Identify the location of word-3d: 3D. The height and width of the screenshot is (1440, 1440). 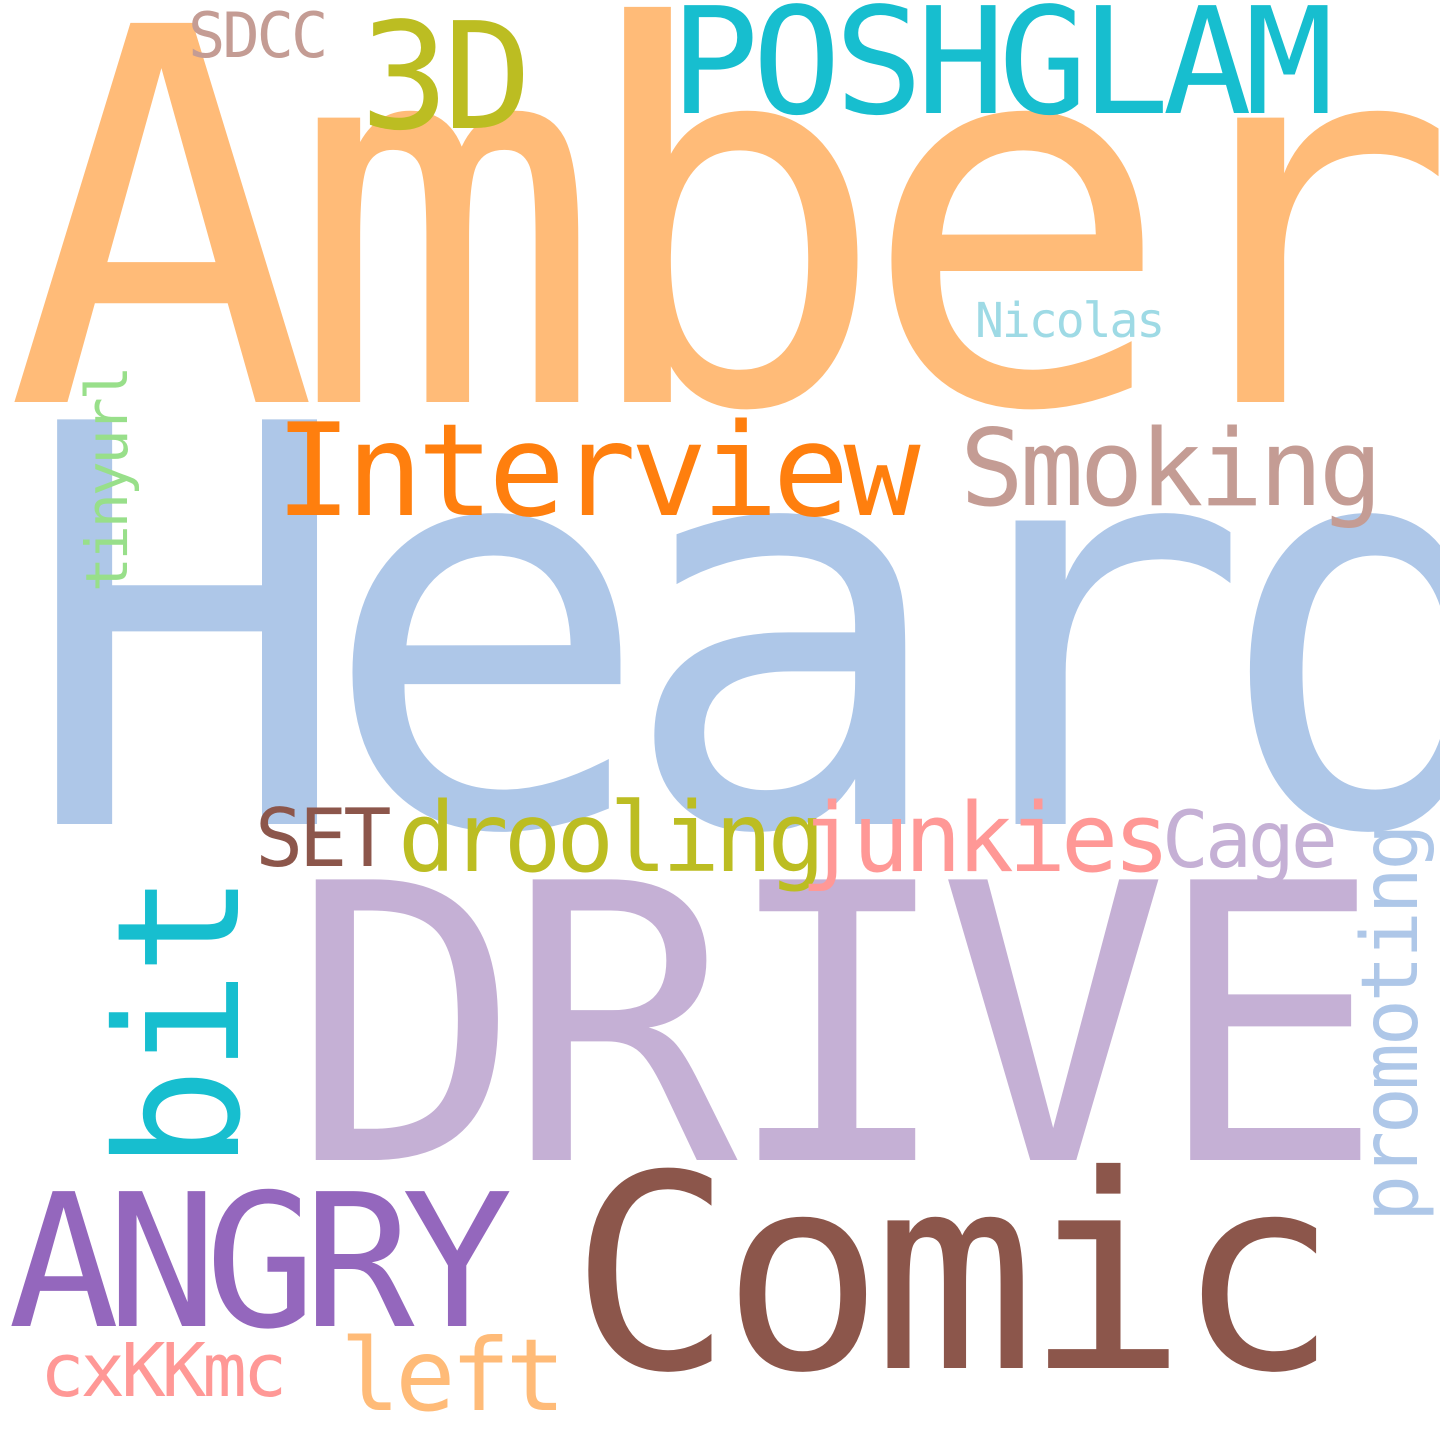
(446, 81).